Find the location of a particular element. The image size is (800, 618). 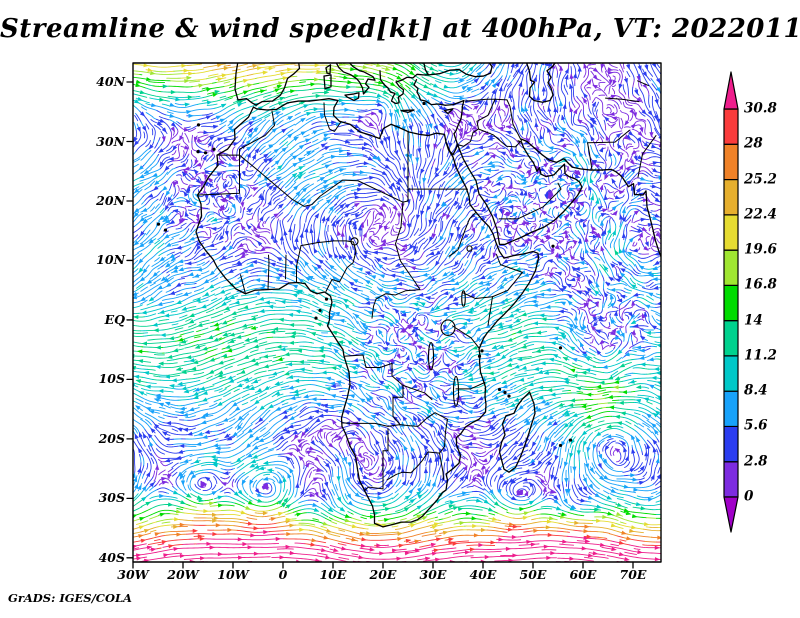

lat-tick-label: 10N is located at coordinates (110, 260).